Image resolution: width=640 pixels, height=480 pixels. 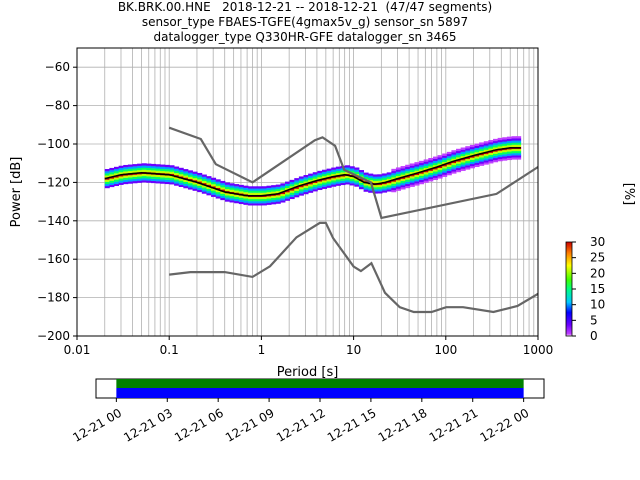 I want to click on colorbar, so click(x=569, y=289).